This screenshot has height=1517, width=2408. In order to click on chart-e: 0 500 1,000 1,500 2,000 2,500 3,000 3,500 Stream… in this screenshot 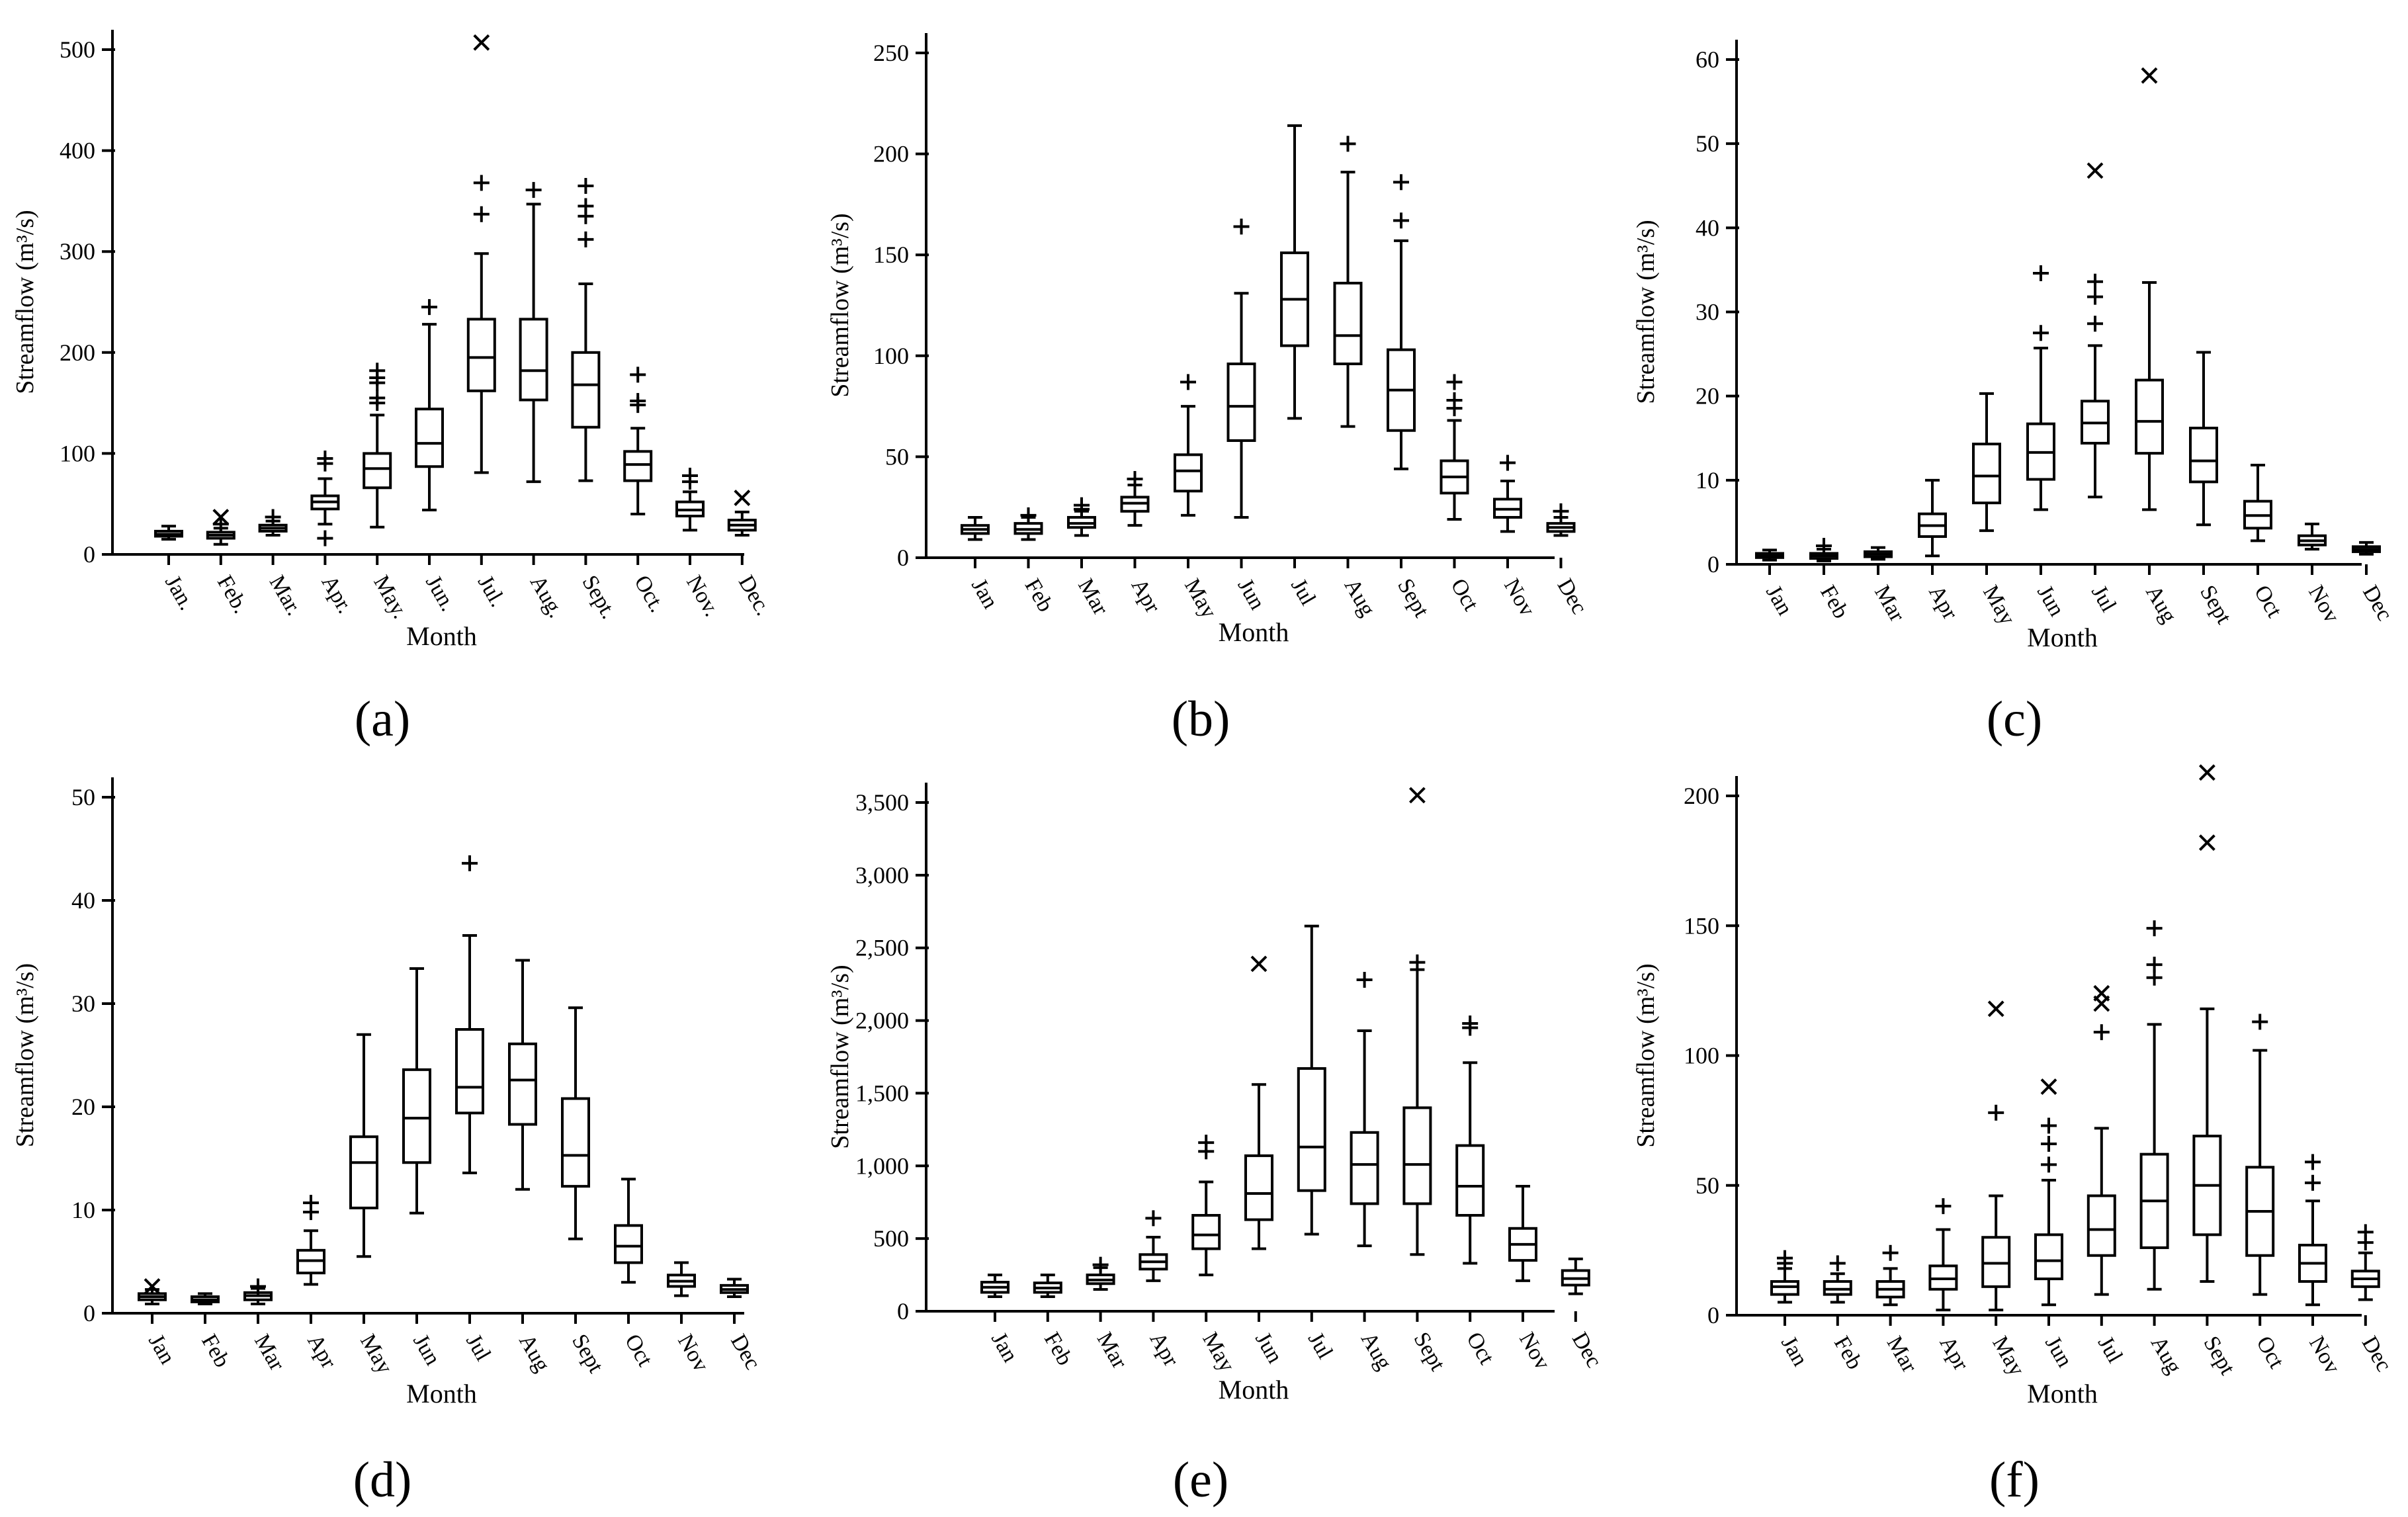, I will do `click(1216, 1094)`.